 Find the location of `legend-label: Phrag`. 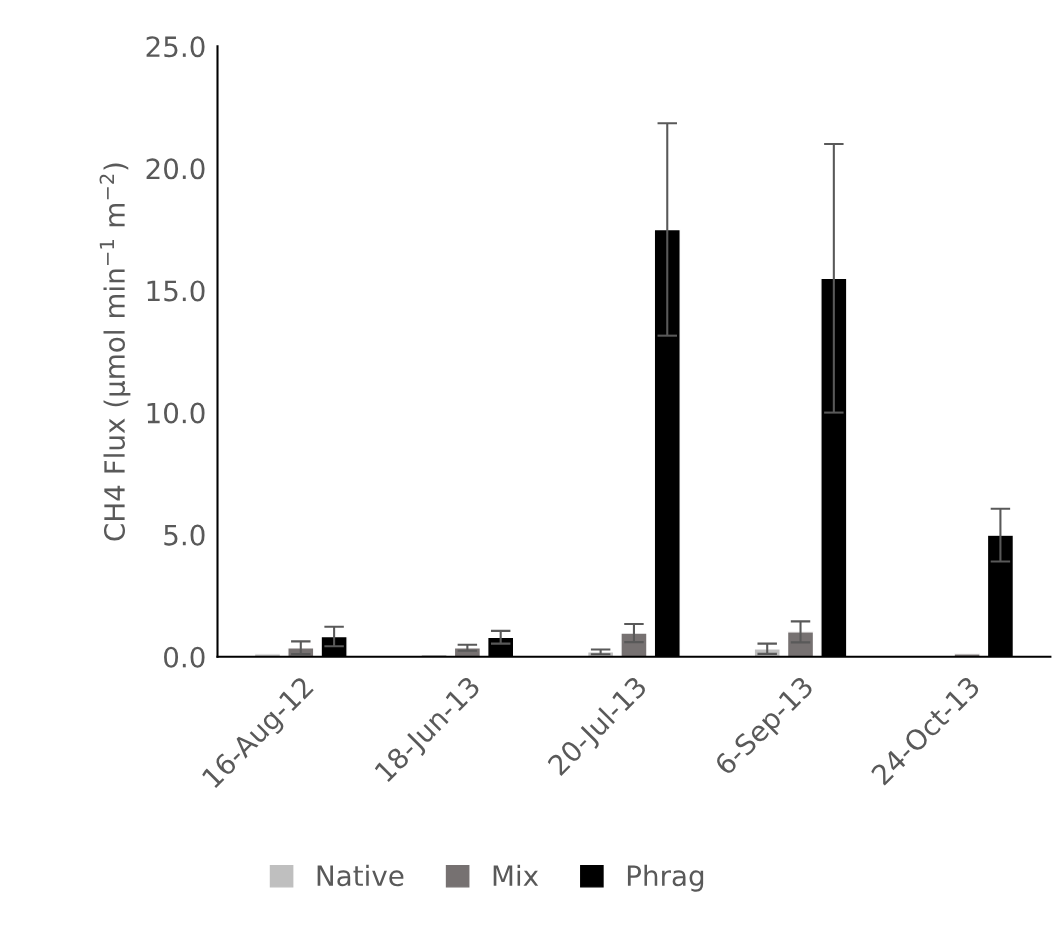

legend-label: Phrag is located at coordinates (665, 878).